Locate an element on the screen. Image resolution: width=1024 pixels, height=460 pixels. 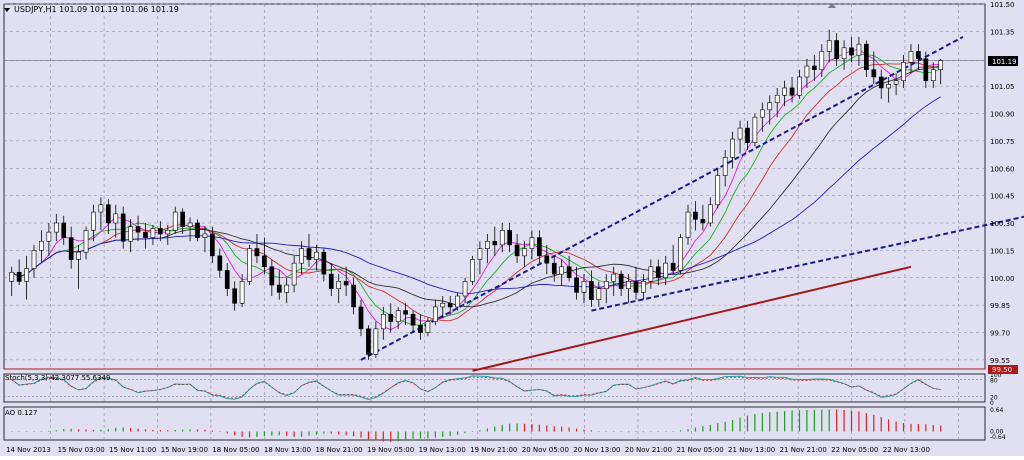
y-tick-label: 101.50 is located at coordinates (1002, 5).